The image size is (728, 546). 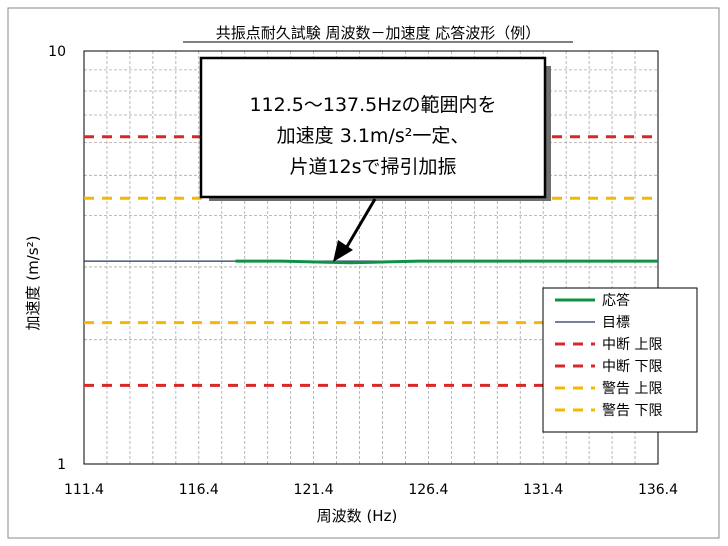 I want to click on legend-label: 警告 下限, so click(x=632, y=411).